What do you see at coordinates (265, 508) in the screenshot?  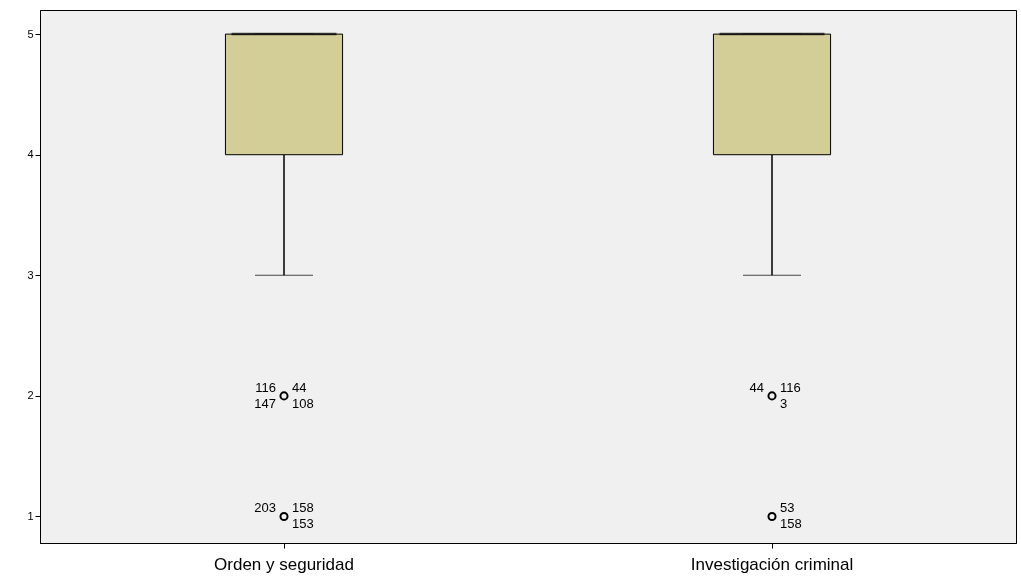 I see `annotation: 203` at bounding box center [265, 508].